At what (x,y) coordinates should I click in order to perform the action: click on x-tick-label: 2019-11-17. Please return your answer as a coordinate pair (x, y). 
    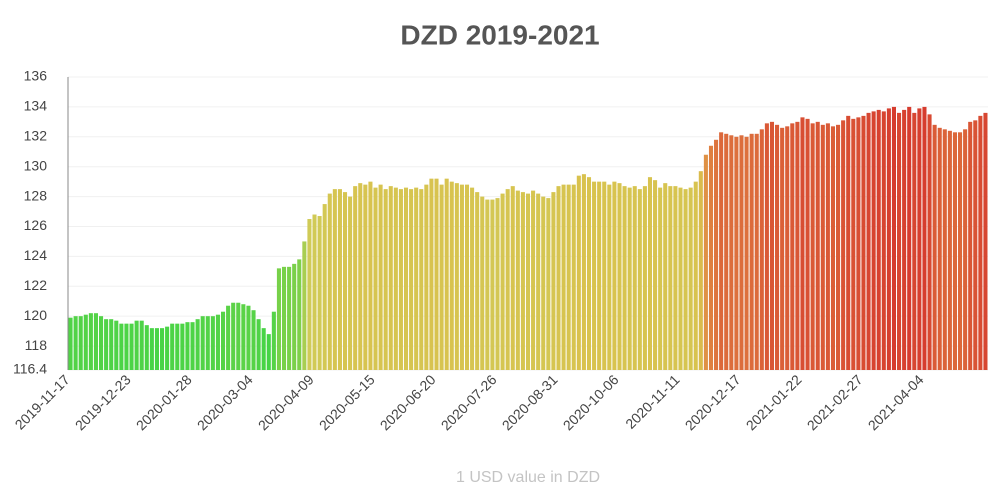
    Looking at the image, I should click on (42, 401).